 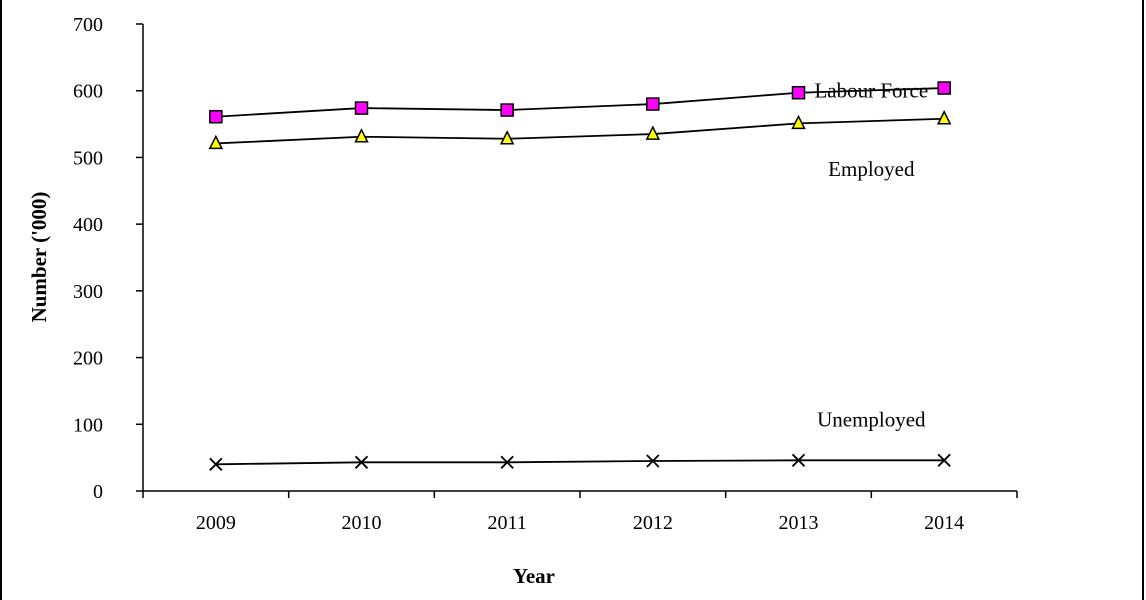 What do you see at coordinates (534, 576) in the screenshot?
I see `x-axis-title: Year` at bounding box center [534, 576].